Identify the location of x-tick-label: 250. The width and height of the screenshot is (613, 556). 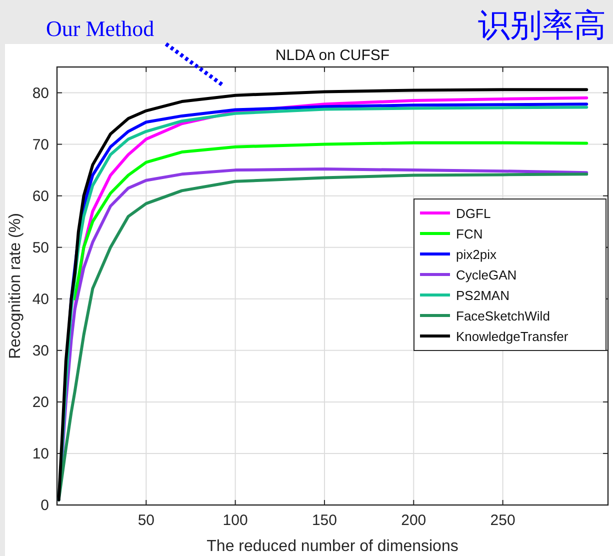
(503, 520).